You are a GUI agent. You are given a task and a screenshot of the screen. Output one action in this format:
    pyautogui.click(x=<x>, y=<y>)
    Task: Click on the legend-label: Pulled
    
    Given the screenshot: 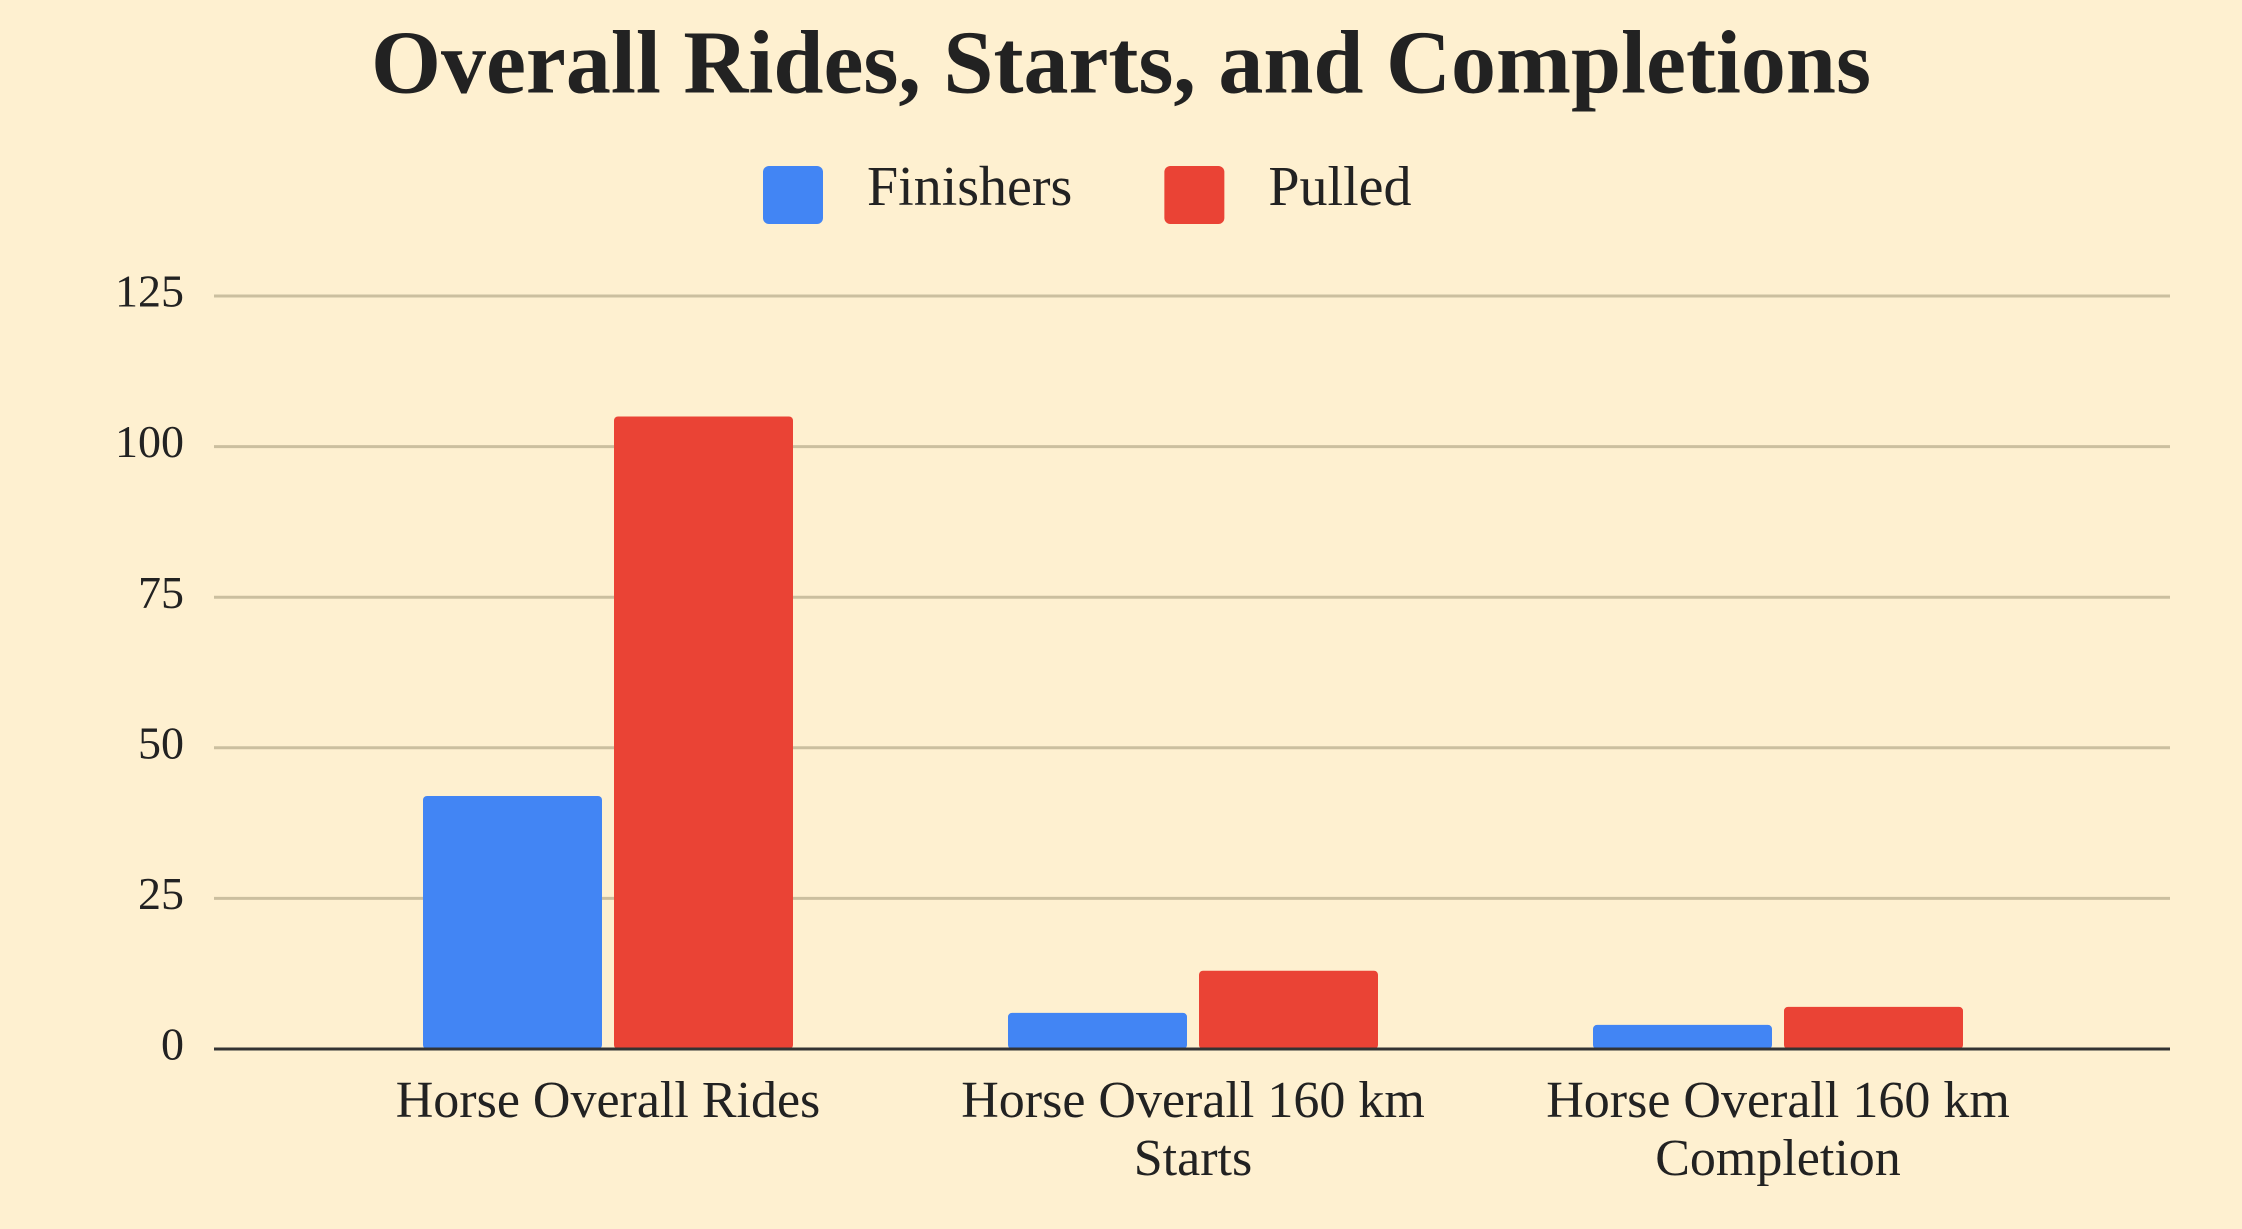 What is the action you would take?
    pyautogui.click(x=1339, y=187)
    